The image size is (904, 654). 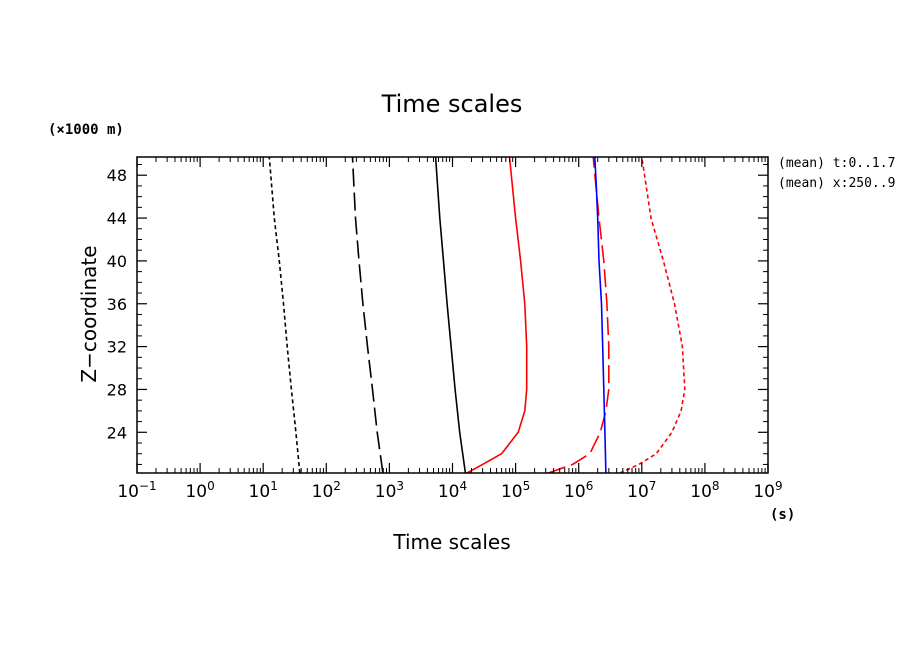 What do you see at coordinates (451, 542) in the screenshot?
I see `x-axis-label: Time scales` at bounding box center [451, 542].